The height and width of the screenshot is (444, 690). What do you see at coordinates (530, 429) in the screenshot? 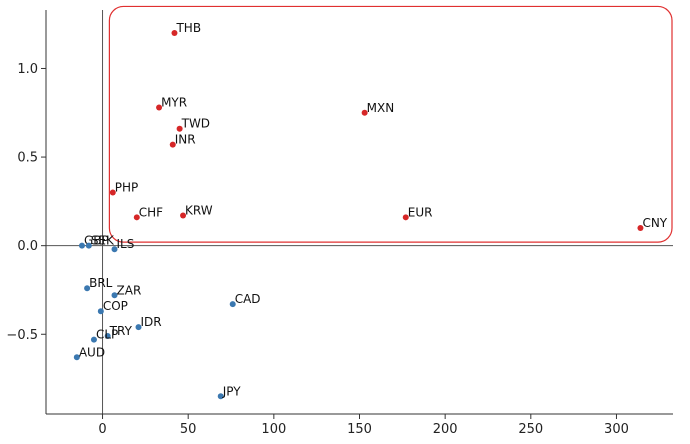
I see `x-tick-label: 250` at bounding box center [530, 429].